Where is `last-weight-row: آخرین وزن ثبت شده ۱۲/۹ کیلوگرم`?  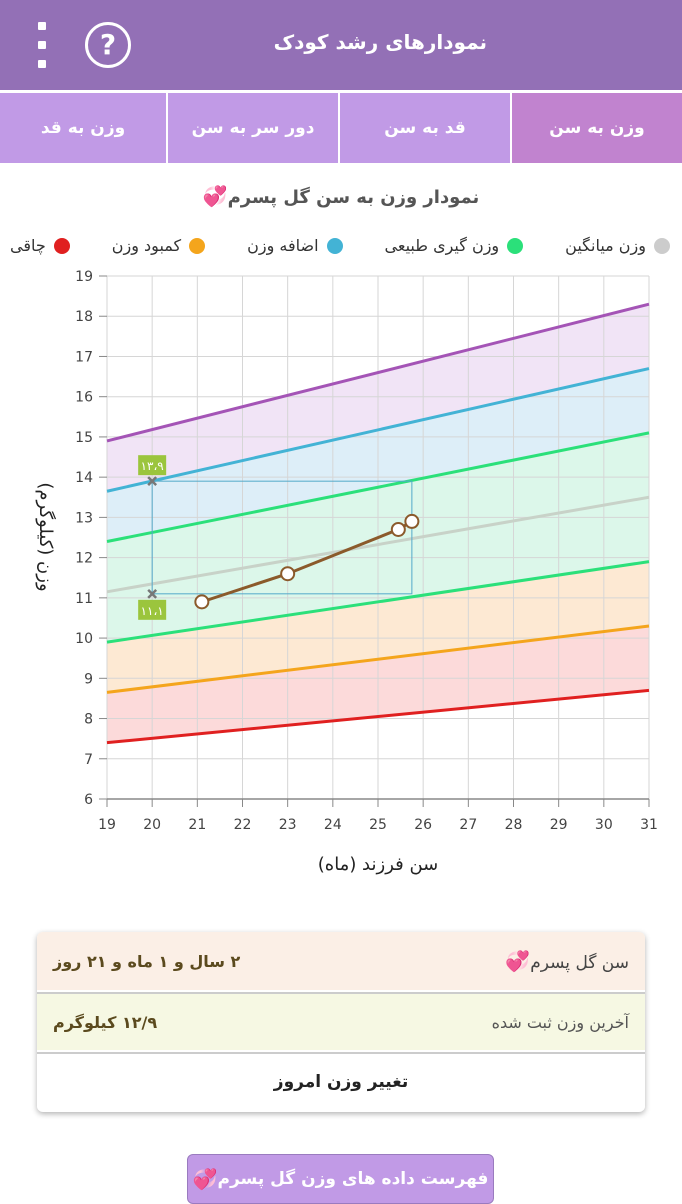
last-weight-row: آخرین وزن ثبت شده ۱۲/۹ کیلوگرم is located at coordinates (341, 1021).